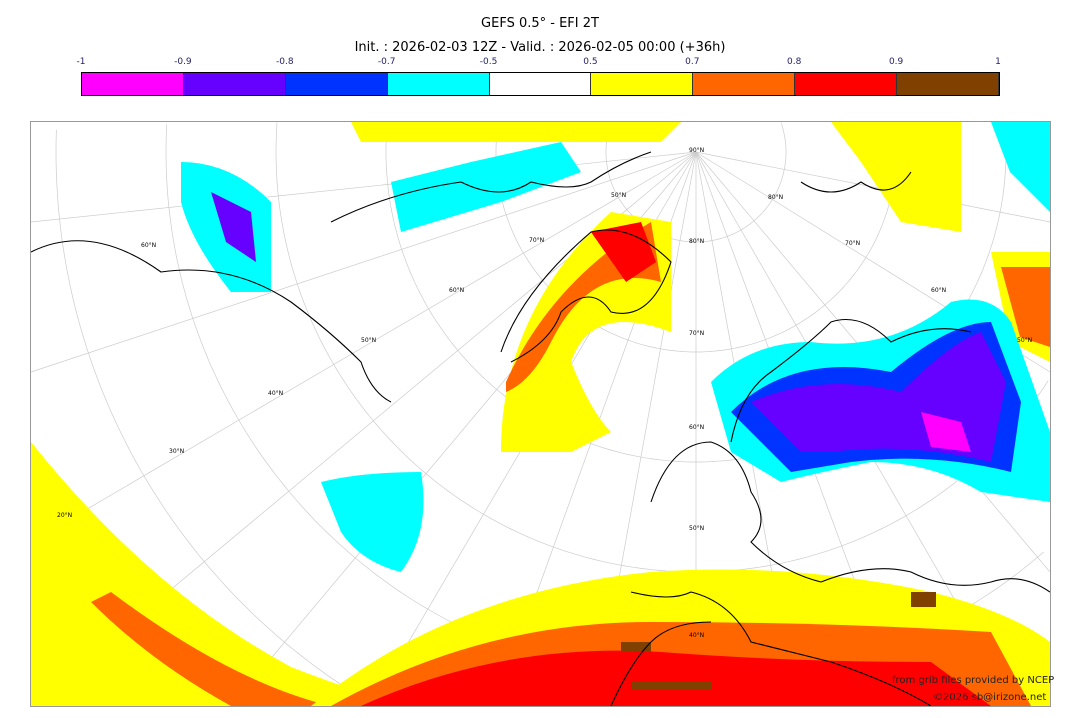  I want to click on colorbar-tick: -0.7, so click(386, 62).